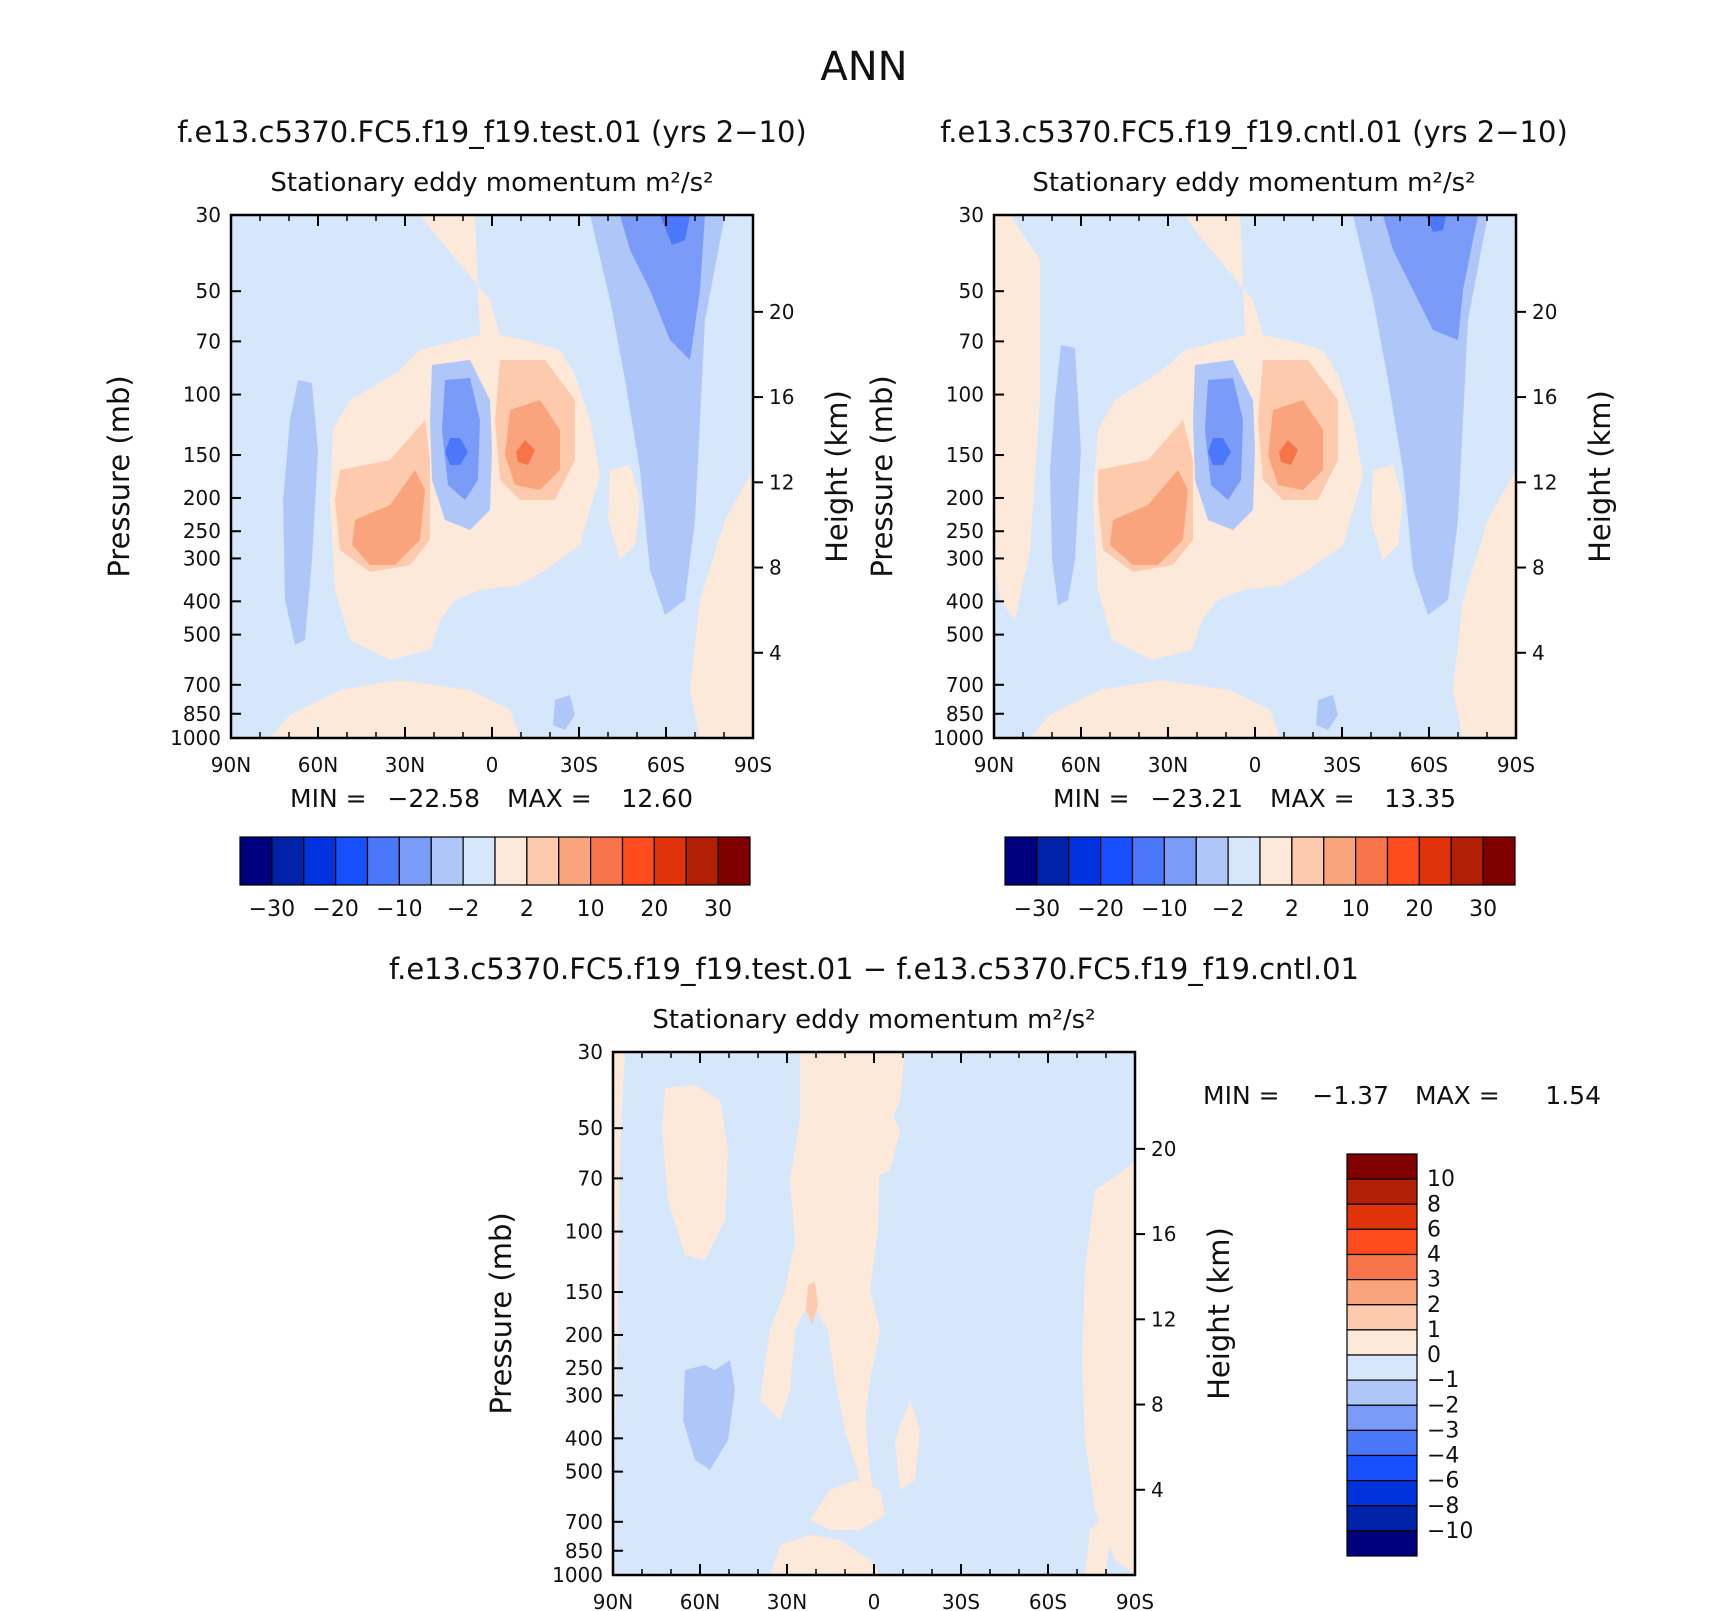 This screenshot has width=1710, height=1611. What do you see at coordinates (965, 685) in the screenshot?
I see `panel-cntl-y-tick-label: 700` at bounding box center [965, 685].